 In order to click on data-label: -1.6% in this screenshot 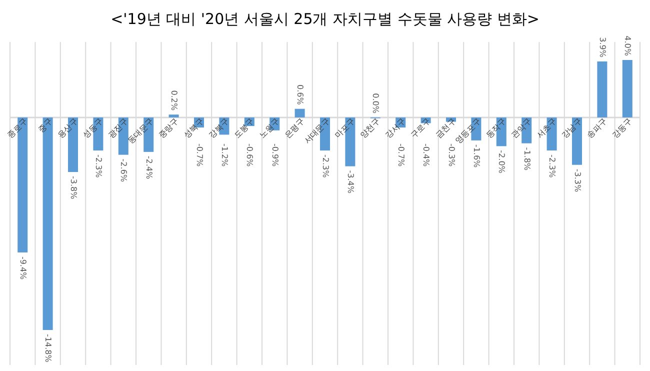, I will do `click(477, 156)`.